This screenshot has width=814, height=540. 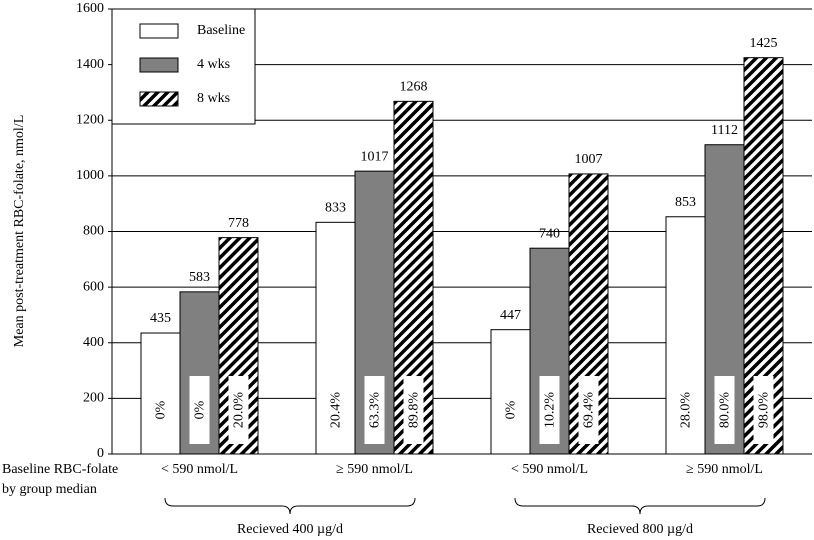 I want to click on percent-label-box: 10.2%, so click(x=549, y=410).